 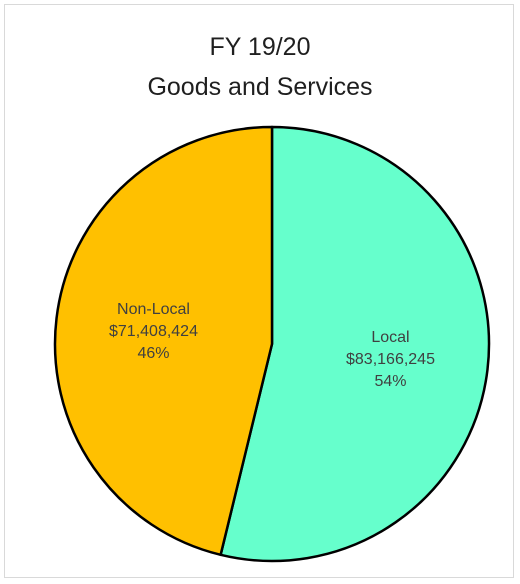 I want to click on slice-label-non-local-value: $71,408,424, so click(x=153, y=331).